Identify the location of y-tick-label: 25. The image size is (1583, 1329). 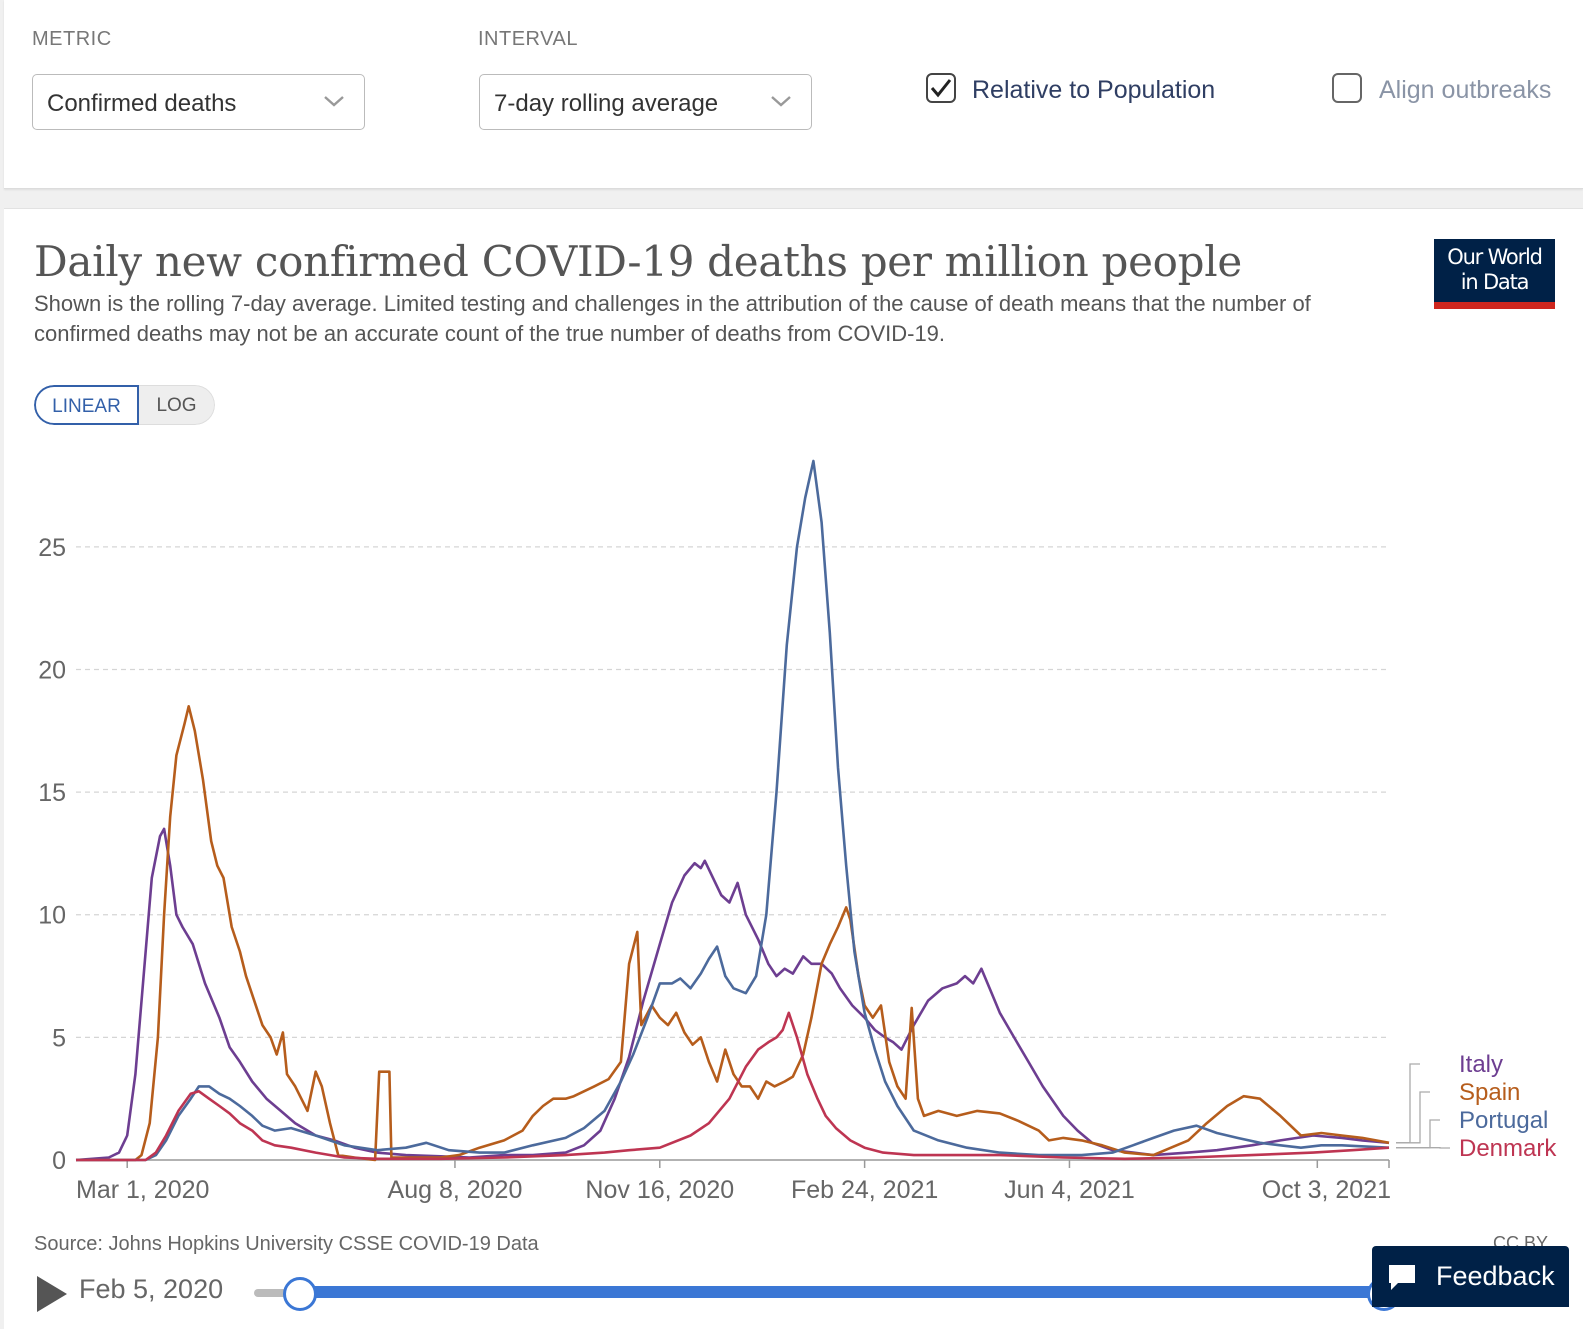
(52, 548).